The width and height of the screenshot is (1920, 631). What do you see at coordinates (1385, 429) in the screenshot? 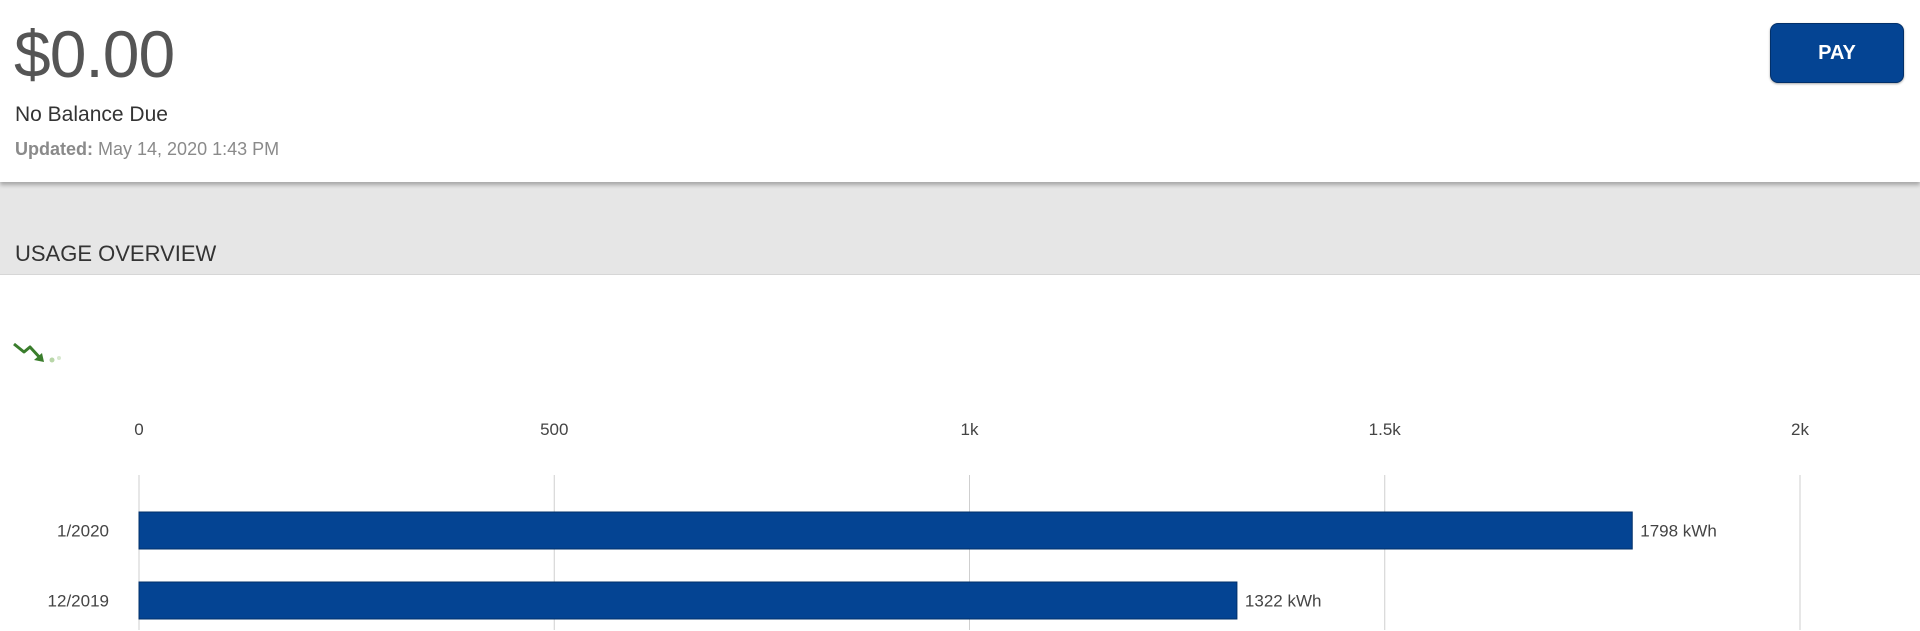
I see `x-tick-label: 1.5k` at bounding box center [1385, 429].